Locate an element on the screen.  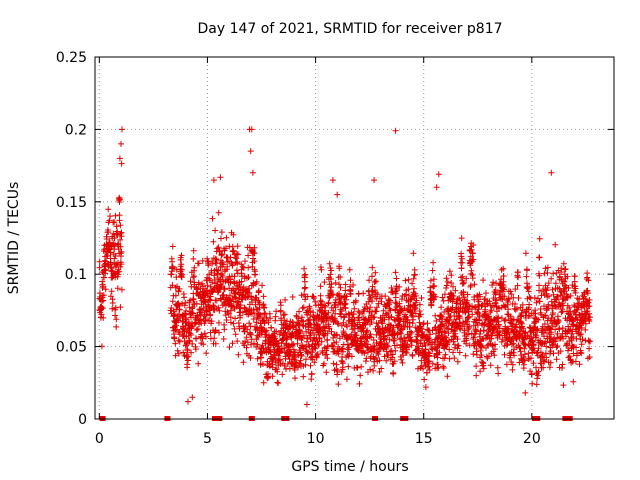
y-axis-label: SRMTID / TECUs is located at coordinates (14, 238).